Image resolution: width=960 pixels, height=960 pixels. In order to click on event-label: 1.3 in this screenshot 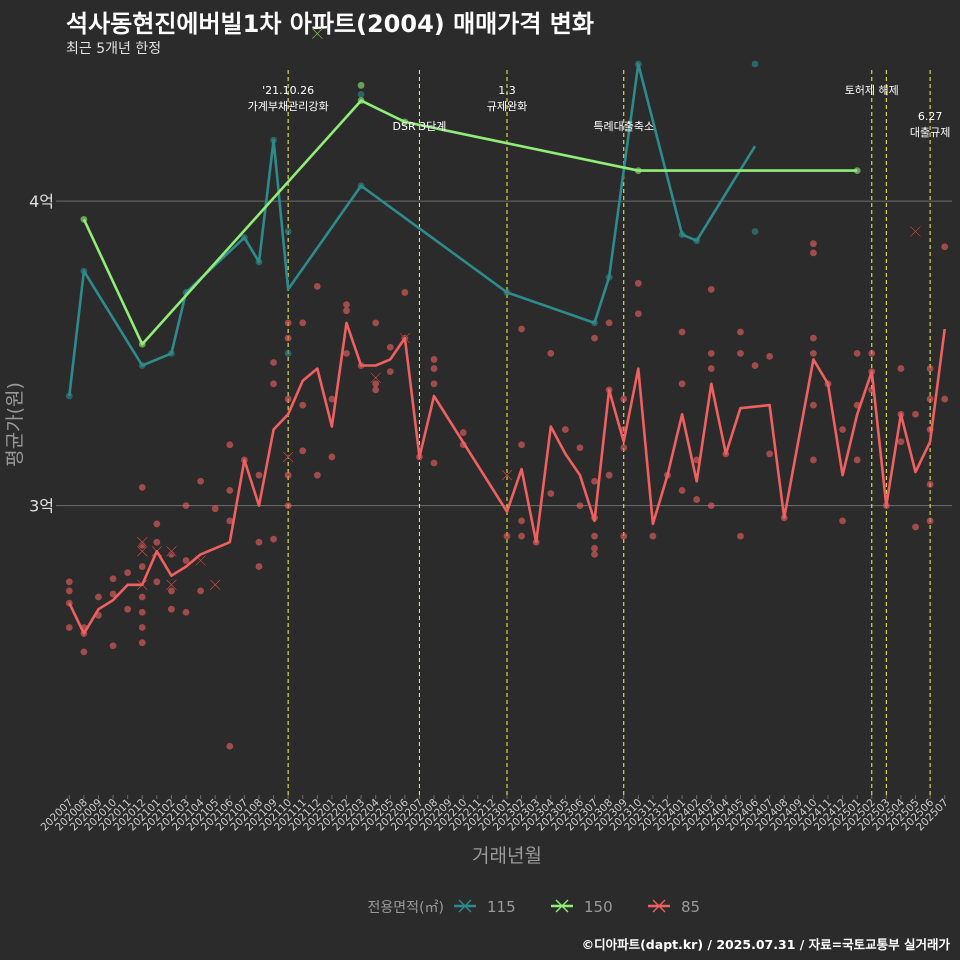, I will do `click(507, 90)`.